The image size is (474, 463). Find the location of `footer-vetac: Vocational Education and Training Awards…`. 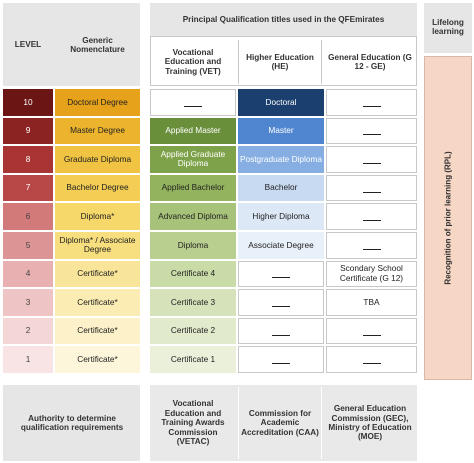

footer-vetac: Vocational Education and Training Awards… is located at coordinates (193, 423).